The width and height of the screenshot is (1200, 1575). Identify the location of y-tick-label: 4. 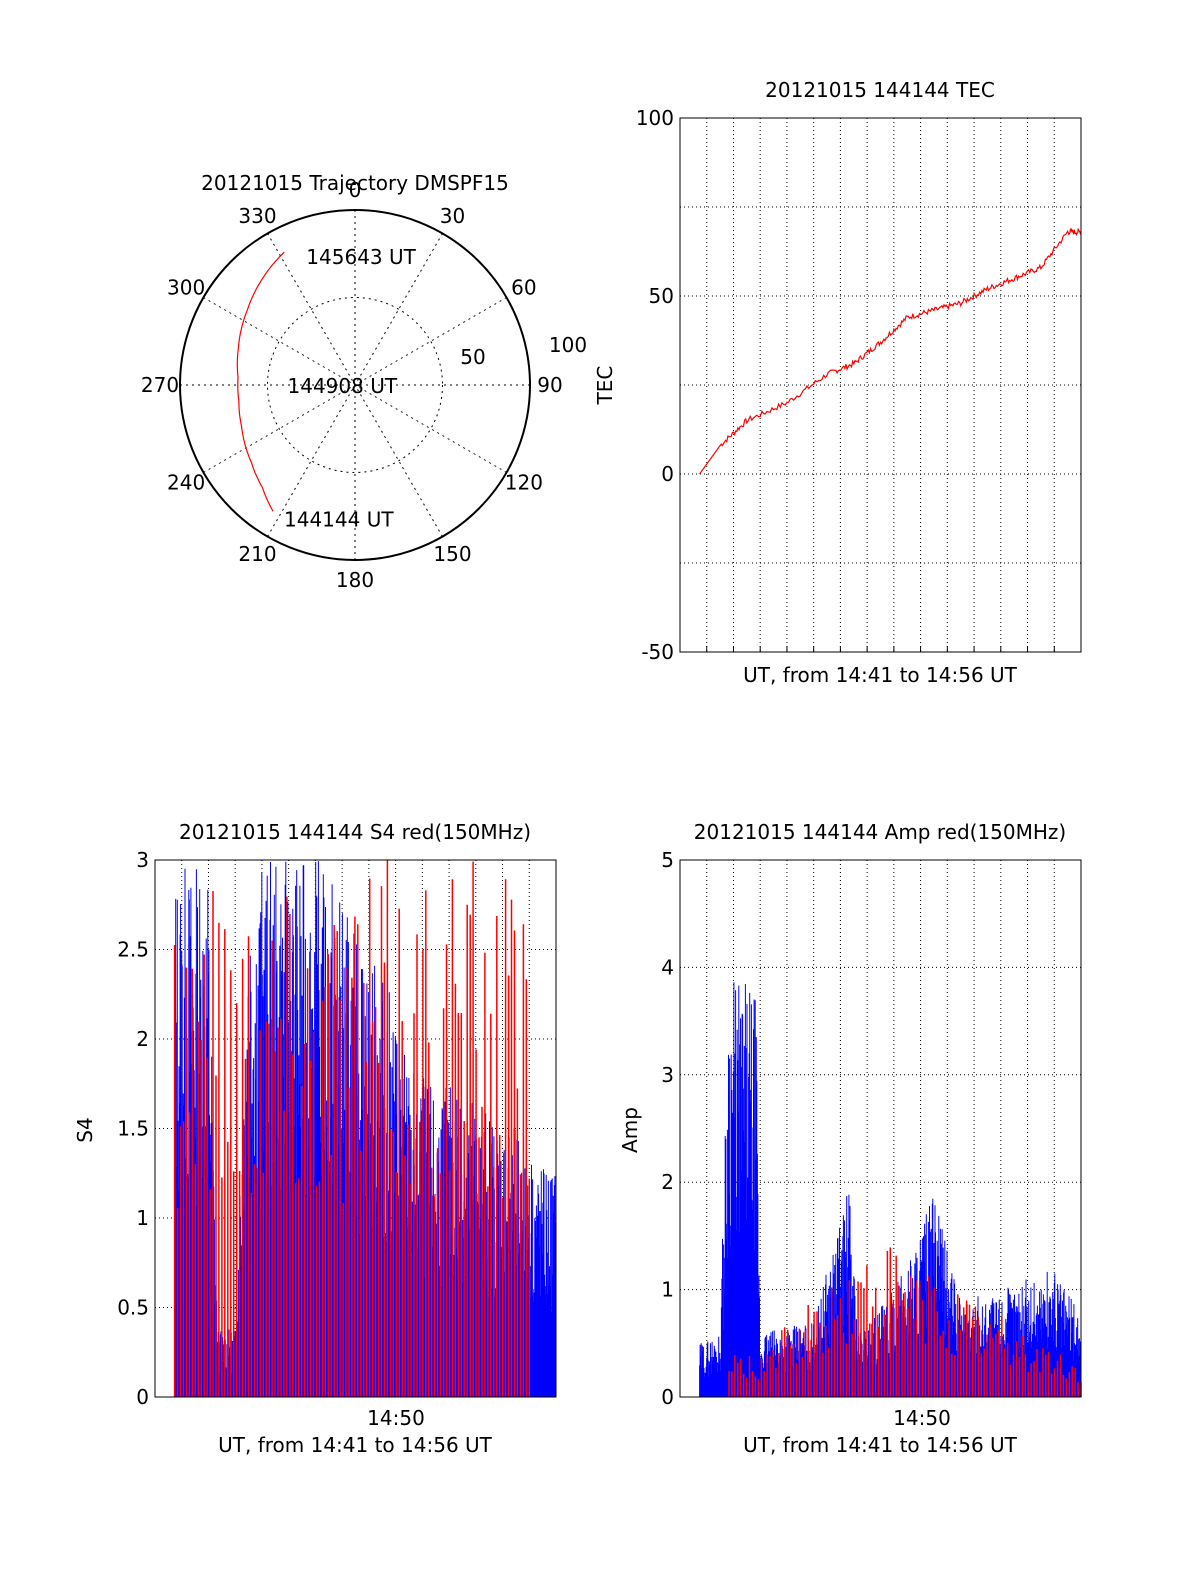
(667, 967).